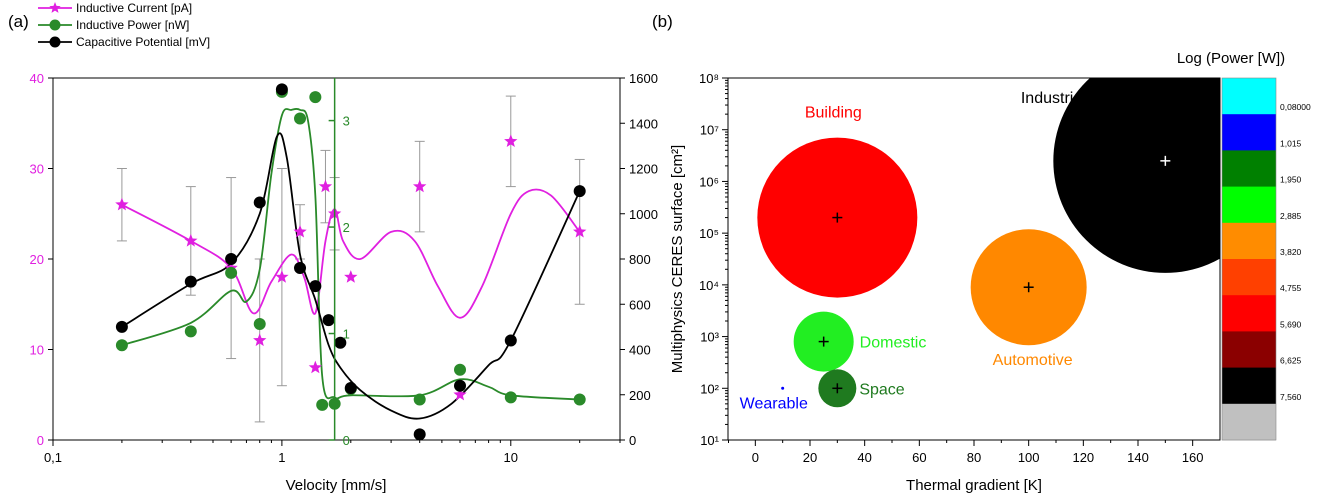  What do you see at coordinates (709, 337) in the screenshot?
I see `y-tick-label: 10³` at bounding box center [709, 337].